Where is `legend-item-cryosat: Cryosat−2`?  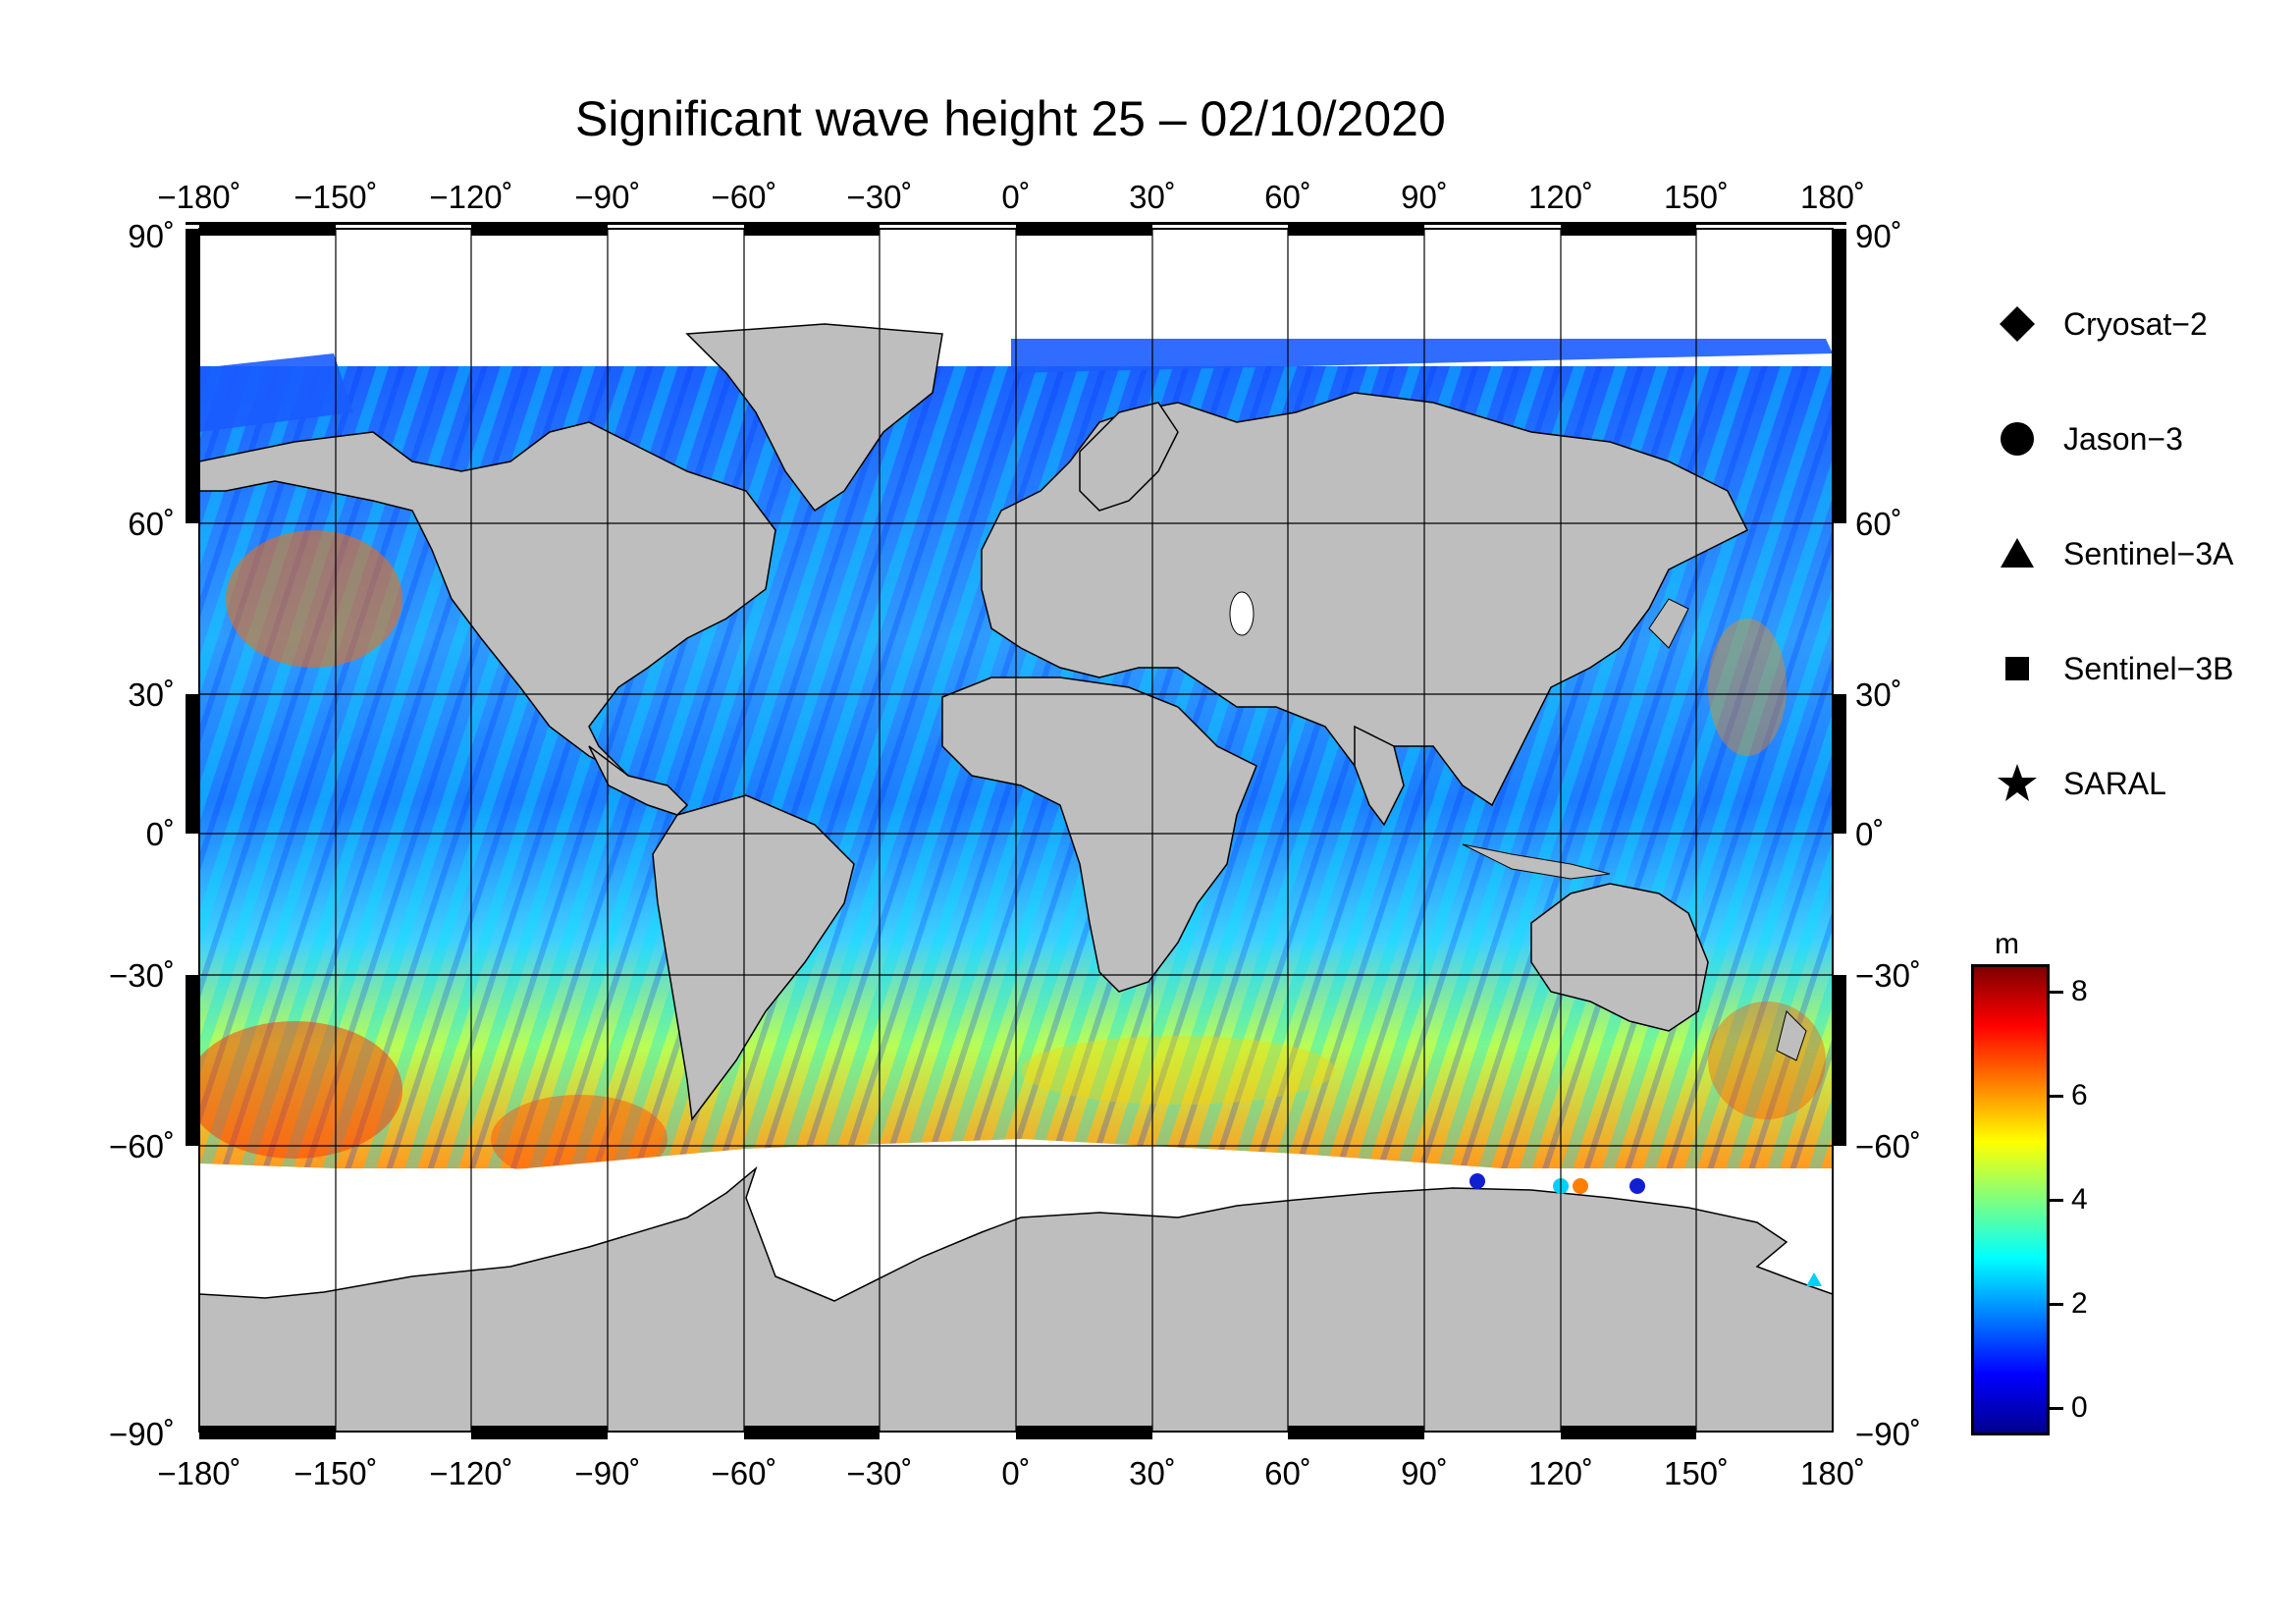 legend-item-cryosat: Cryosat−2 is located at coordinates (2100, 324).